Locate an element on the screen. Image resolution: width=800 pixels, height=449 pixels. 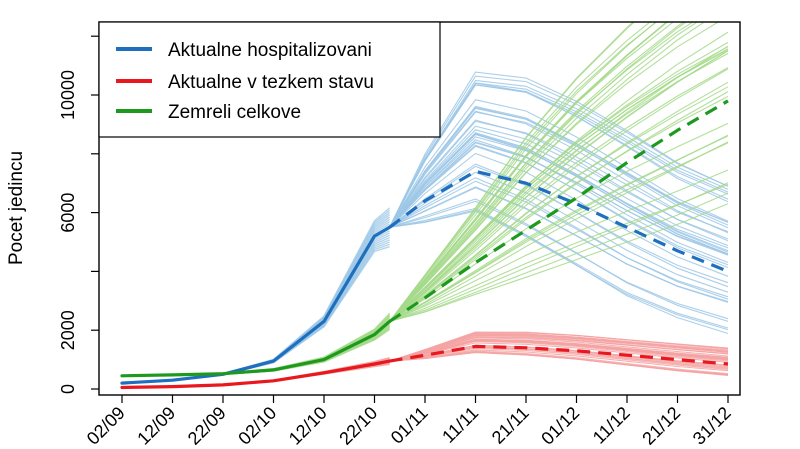
tezky-stav-projection-median-line is located at coordinates (559, 355).